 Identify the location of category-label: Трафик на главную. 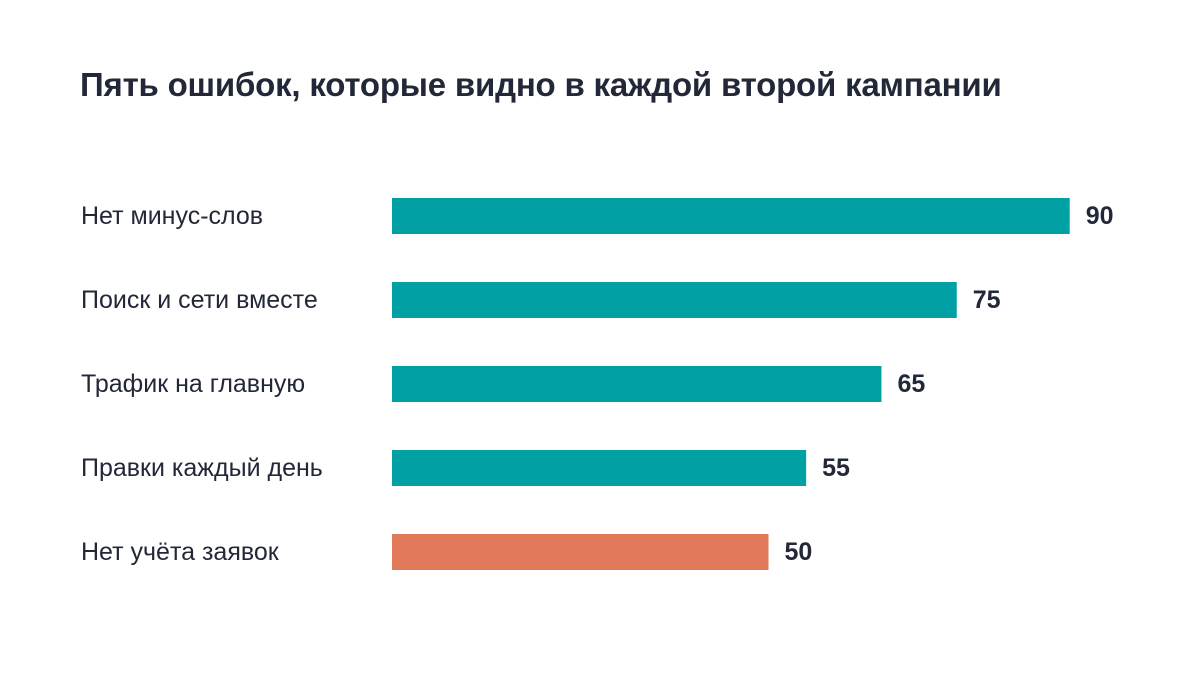
(193, 384).